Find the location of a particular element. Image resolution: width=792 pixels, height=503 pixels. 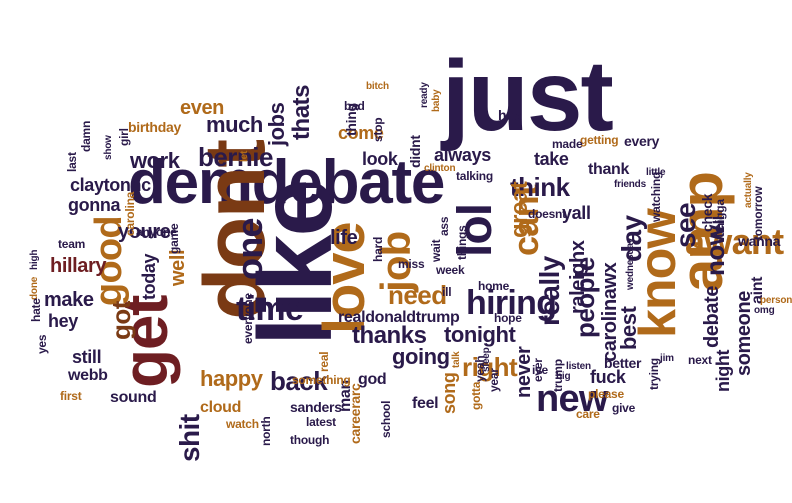

cloud-word-yall: yall is located at coordinates (576, 213).